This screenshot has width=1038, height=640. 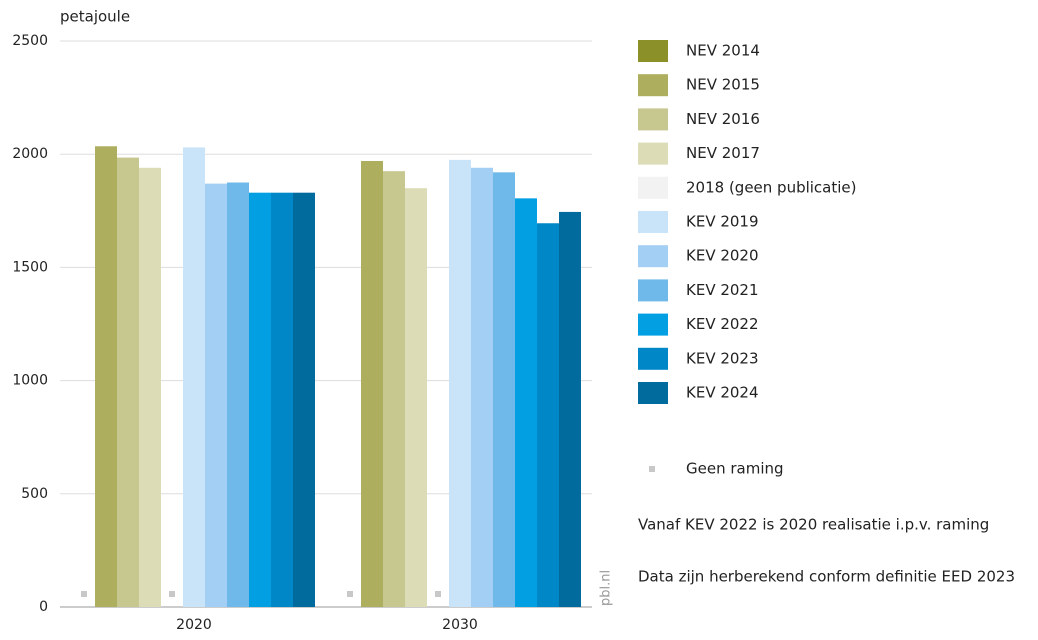 What do you see at coordinates (95, 17) in the screenshot?
I see `y-axis-label: petajoule` at bounding box center [95, 17].